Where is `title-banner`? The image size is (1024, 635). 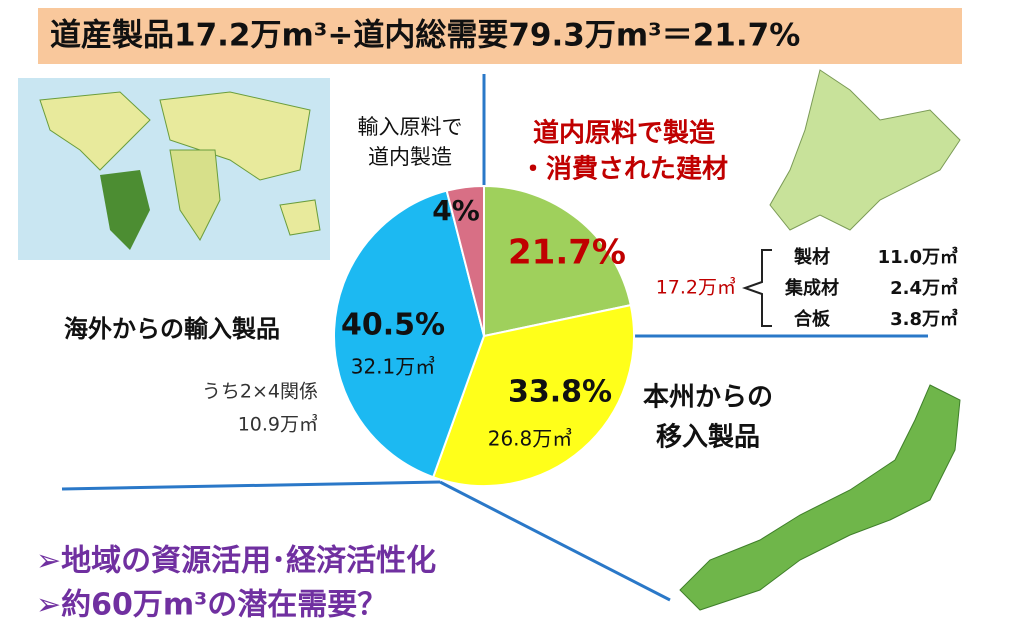
title-banner is located at coordinates (500, 36).